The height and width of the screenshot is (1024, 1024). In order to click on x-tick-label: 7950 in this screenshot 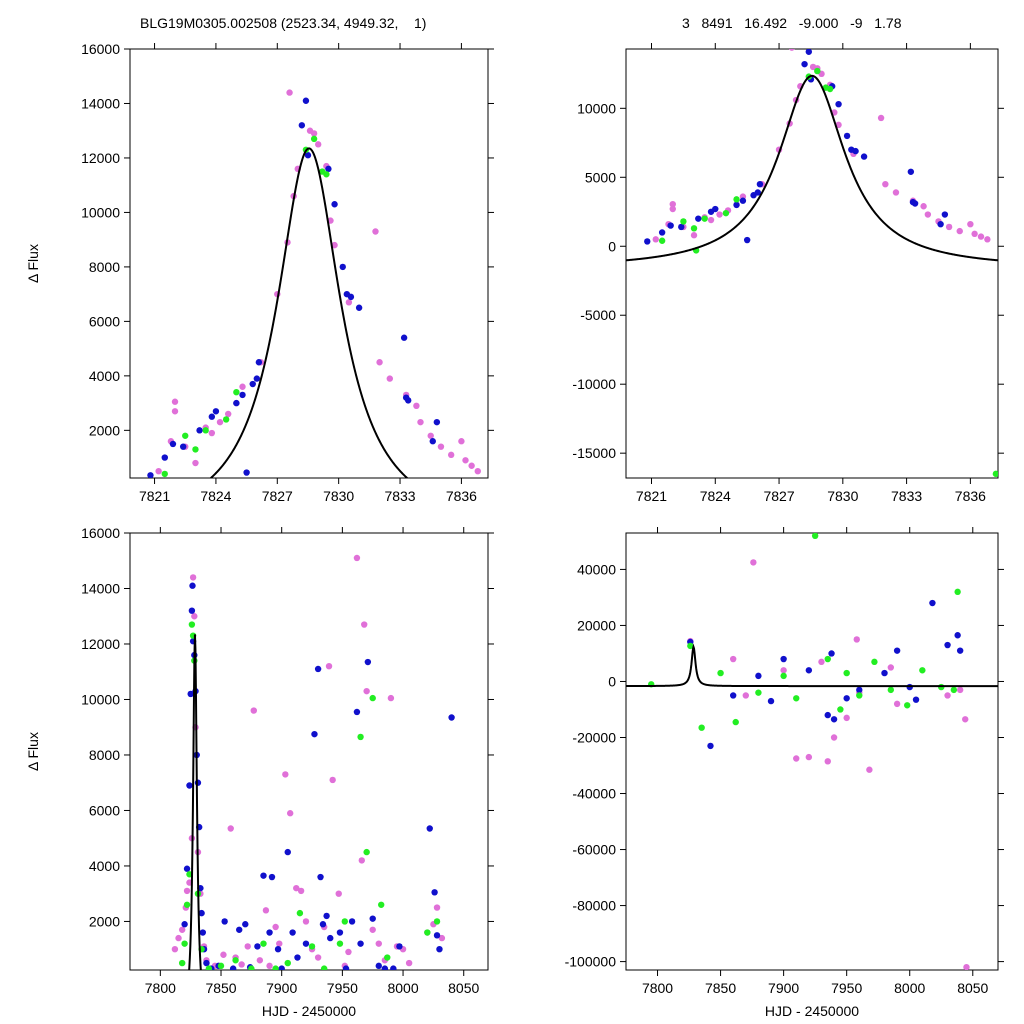, I will do `click(846, 988)`.